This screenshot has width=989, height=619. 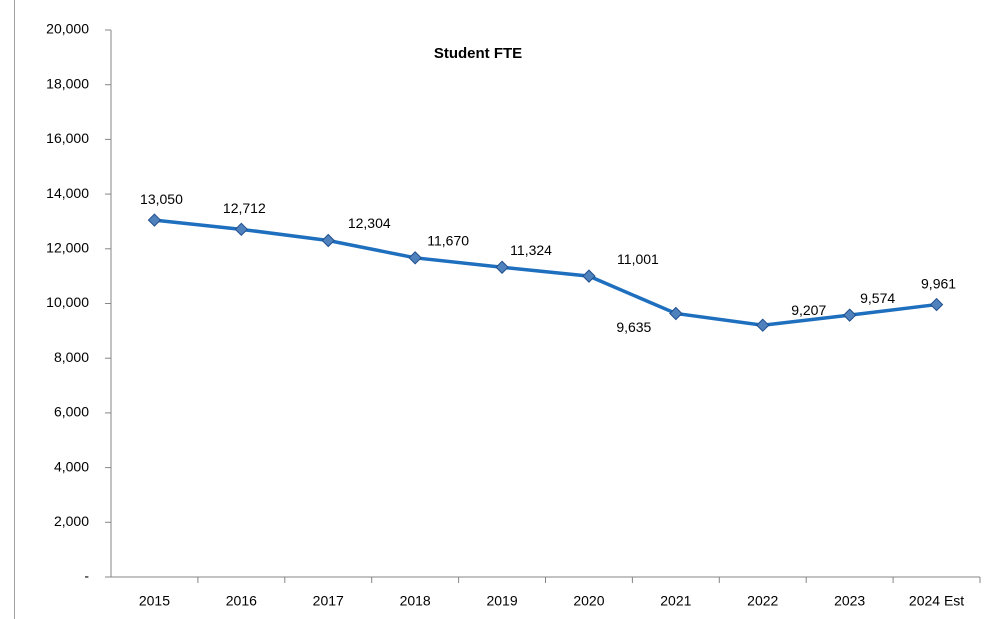 What do you see at coordinates (244, 208) in the screenshot?
I see `data-label: 12,712` at bounding box center [244, 208].